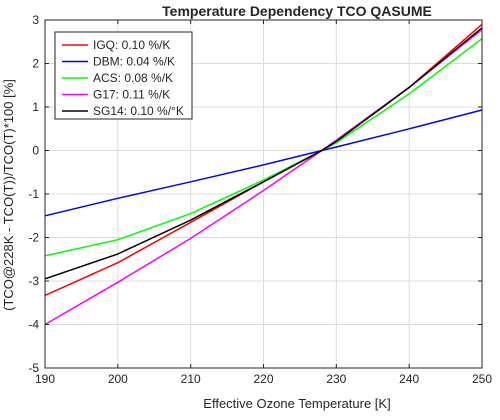  Describe the element at coordinates (297, 11) in the screenshot. I see `chart-title: Temperature Dependency TCO QASUME` at that location.